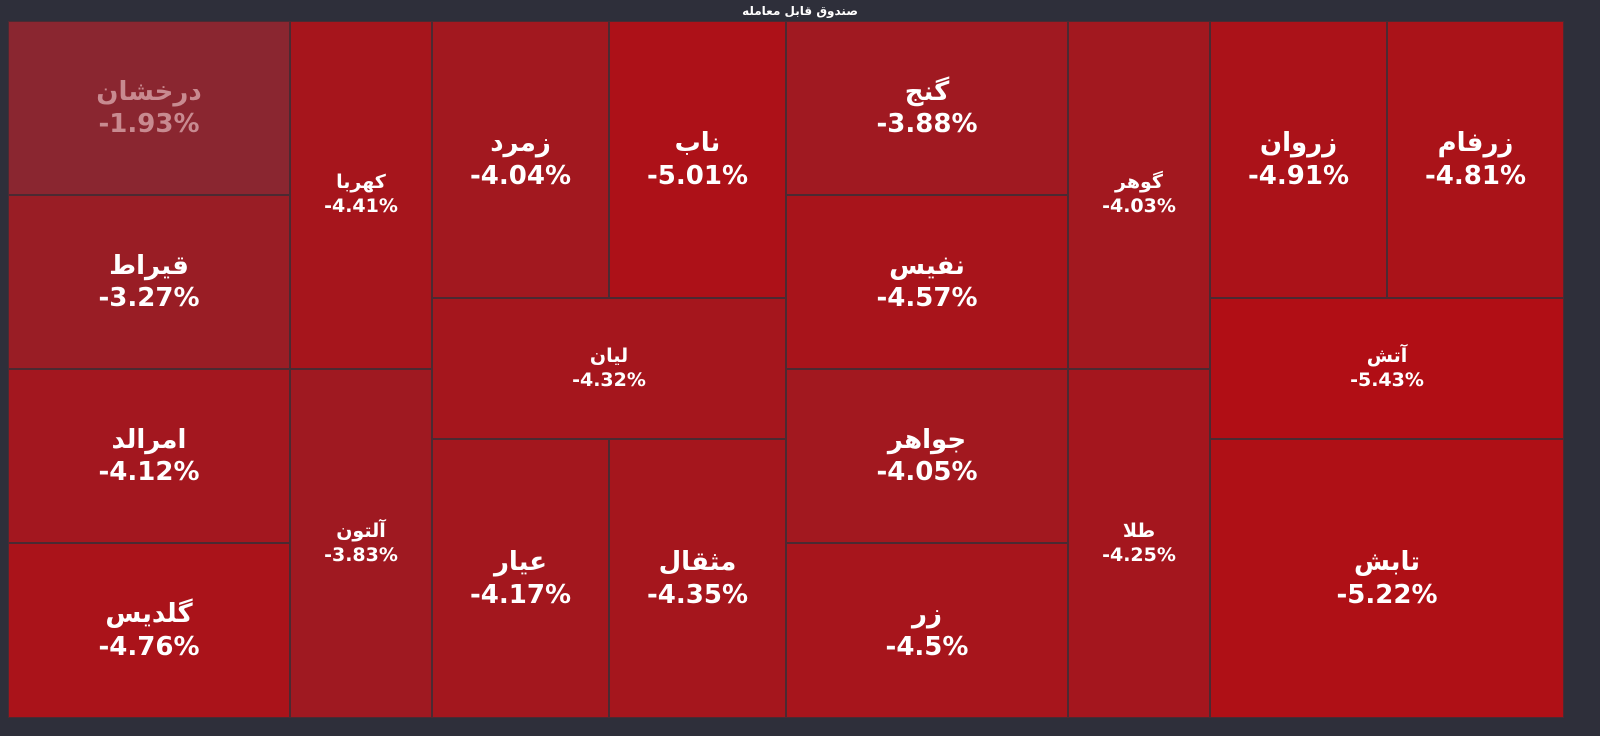 This screenshot has width=1600, height=736. Describe the element at coordinates (697, 578) in the screenshot. I see `treemap-tile: مثقال -4.35%` at that location.